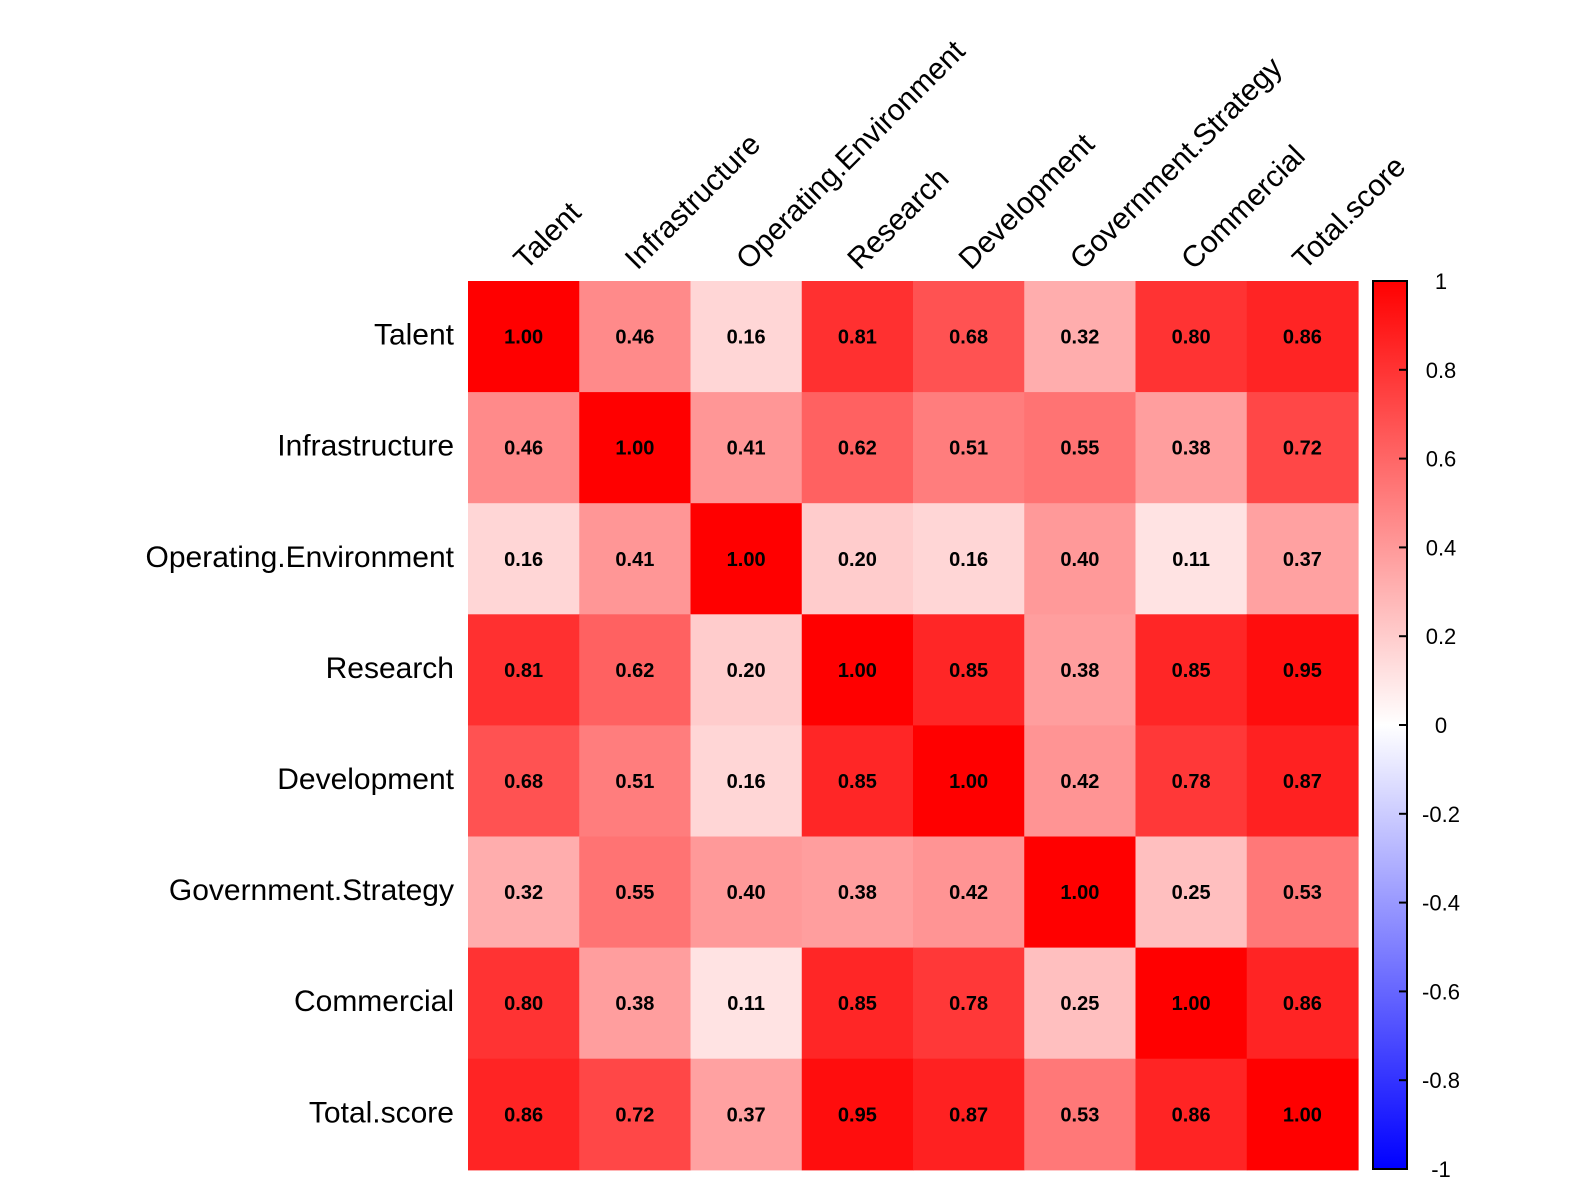  What do you see at coordinates (1441, 814) in the screenshot?
I see `colorbar-tick-label-6: -0.2` at bounding box center [1441, 814].